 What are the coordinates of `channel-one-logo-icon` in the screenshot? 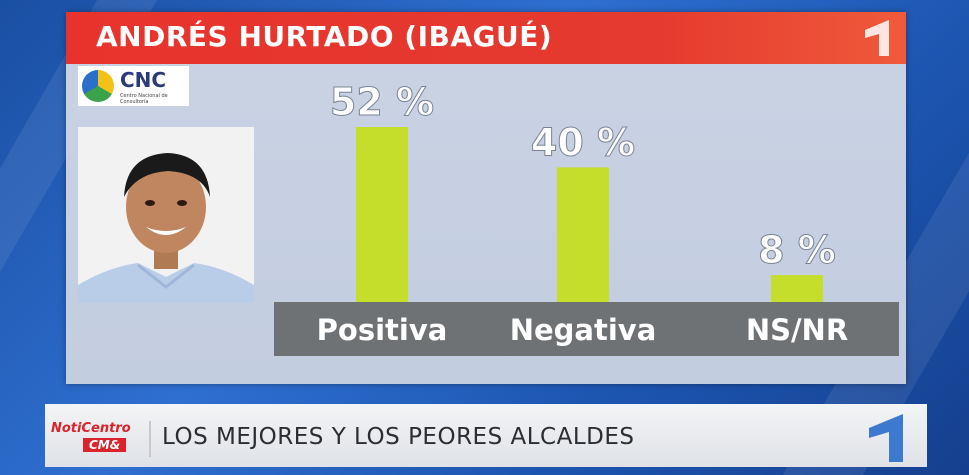 It's located at (877, 38).